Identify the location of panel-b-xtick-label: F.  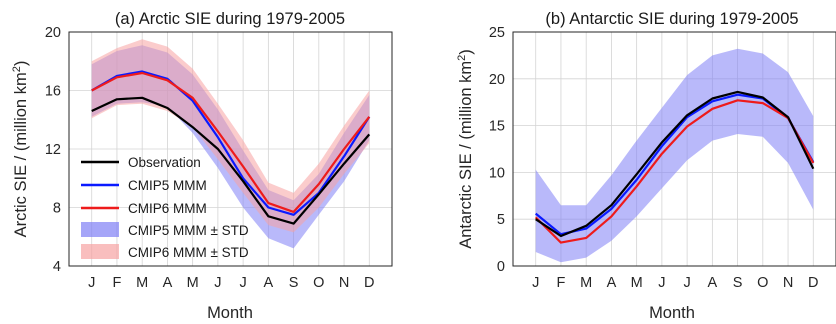
(561, 283).